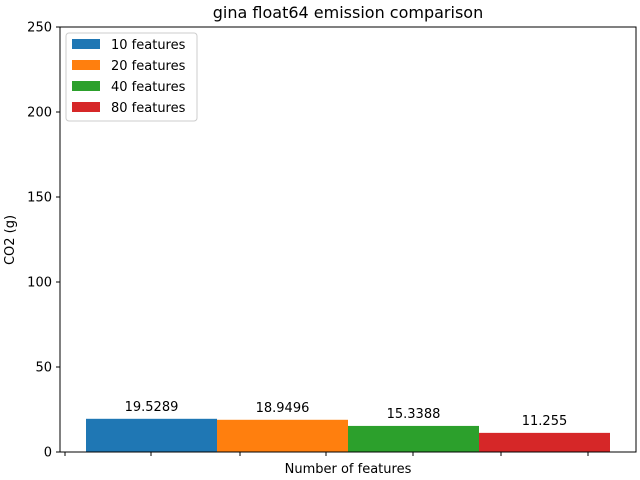 The image size is (640, 480). I want to click on bar-20-features, so click(282, 435).